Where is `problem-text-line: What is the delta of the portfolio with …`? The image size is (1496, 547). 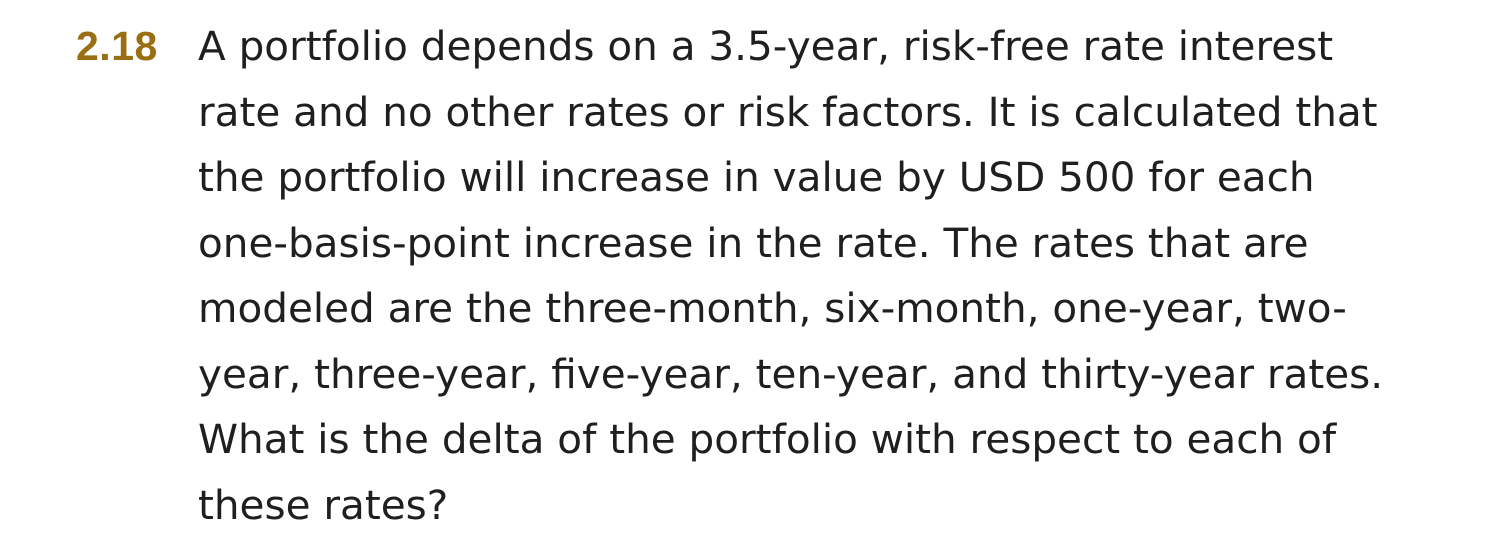 problem-text-line: What is the delta of the portfolio with … is located at coordinates (767, 439).